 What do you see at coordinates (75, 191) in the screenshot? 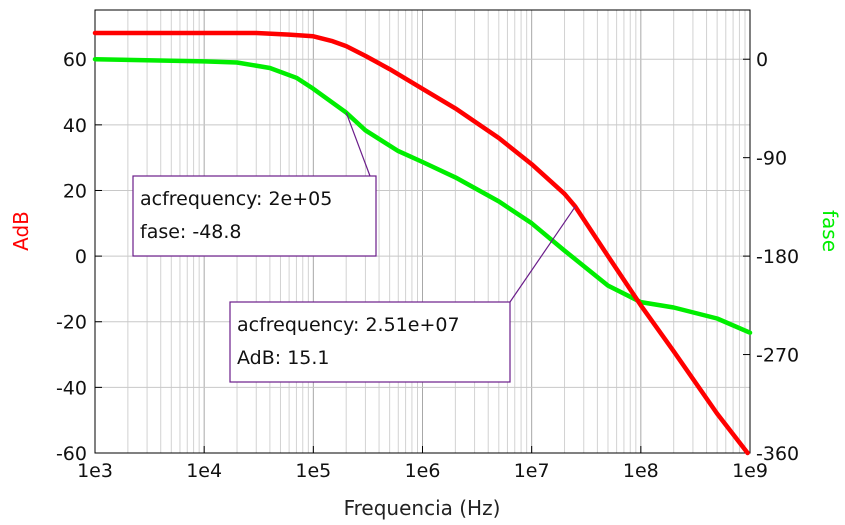
I see `y-left-tick-label: 20` at bounding box center [75, 191].